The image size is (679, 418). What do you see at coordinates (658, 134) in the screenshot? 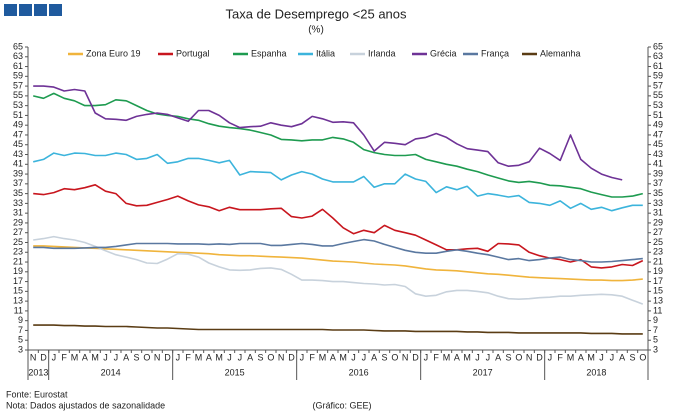
I see `y2-tick-label: 47` at bounding box center [658, 134].